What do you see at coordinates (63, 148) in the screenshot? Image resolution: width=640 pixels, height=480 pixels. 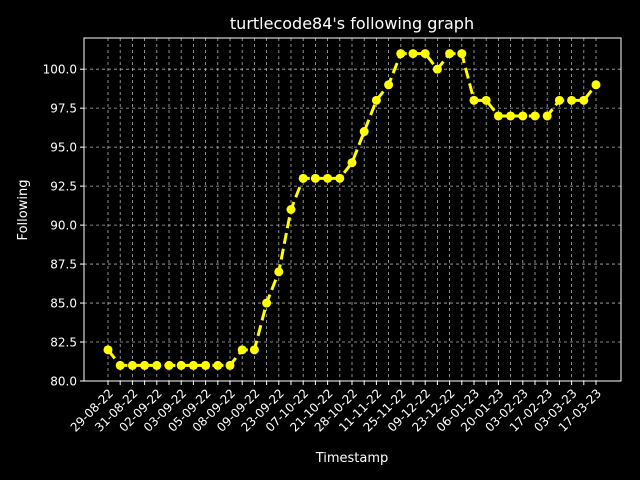 I see `y-tick-label: 95.0` at bounding box center [63, 148].